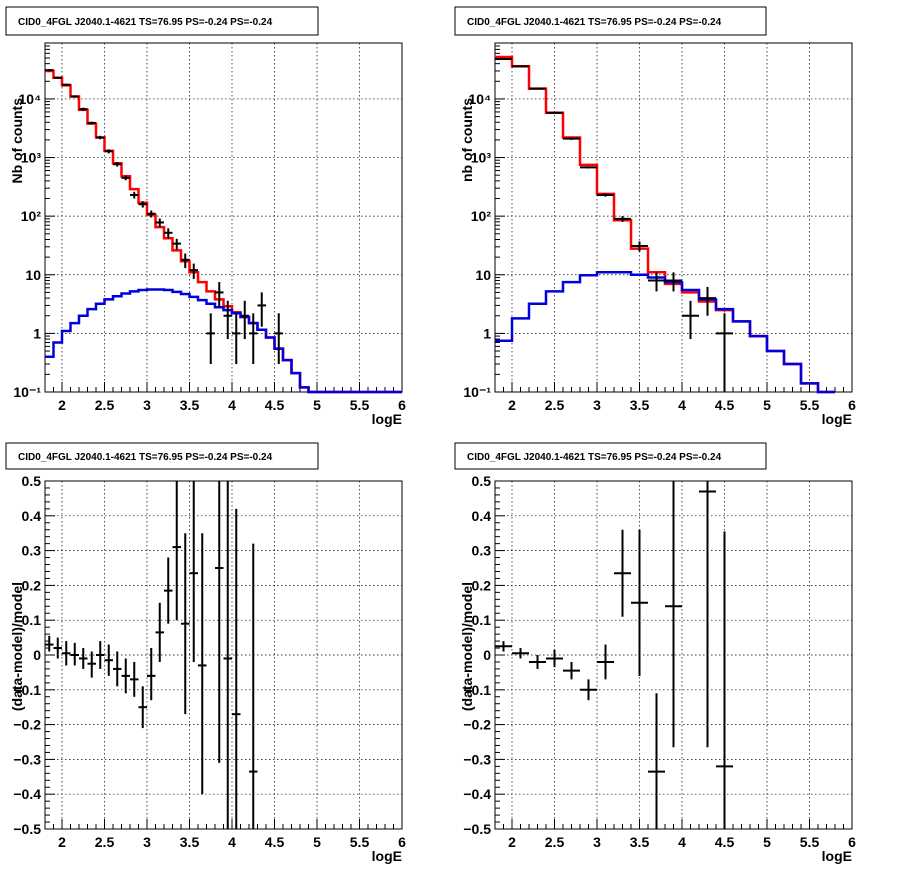  What do you see at coordinates (467, 140) in the screenshot?
I see `y-axis-label: nb of counts` at bounding box center [467, 140].